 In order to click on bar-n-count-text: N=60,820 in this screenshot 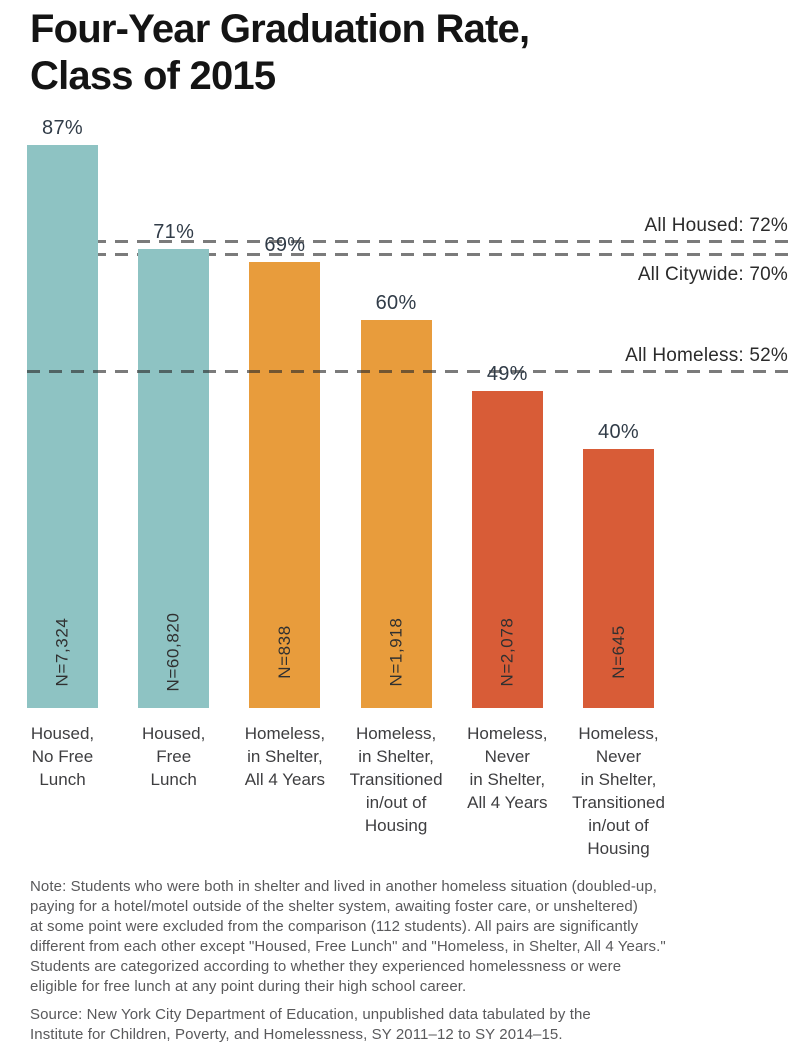, I will do `click(173, 652)`.